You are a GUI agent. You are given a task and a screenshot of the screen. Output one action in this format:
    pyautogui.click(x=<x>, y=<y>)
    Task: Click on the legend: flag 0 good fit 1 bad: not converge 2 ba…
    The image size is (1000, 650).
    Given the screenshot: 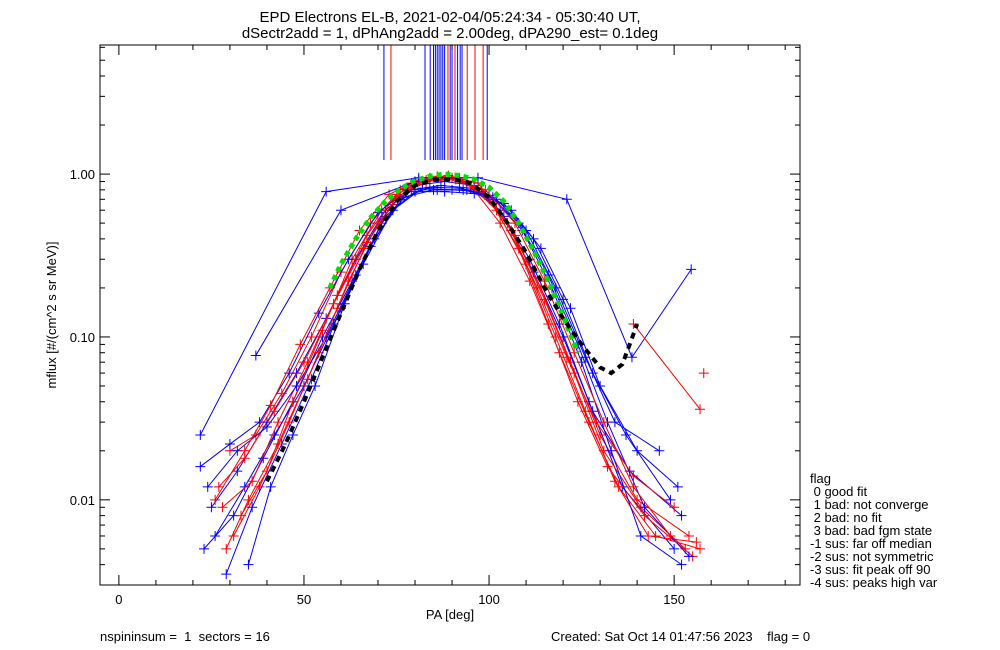 What is the action you would take?
    pyautogui.click(x=874, y=530)
    